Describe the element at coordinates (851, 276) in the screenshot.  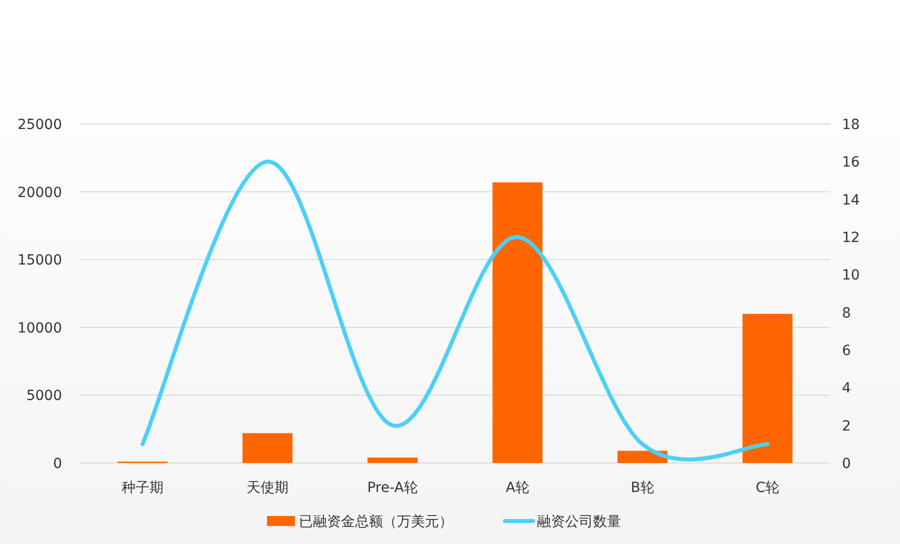
I see `y2-tick-label: 10` at that location.